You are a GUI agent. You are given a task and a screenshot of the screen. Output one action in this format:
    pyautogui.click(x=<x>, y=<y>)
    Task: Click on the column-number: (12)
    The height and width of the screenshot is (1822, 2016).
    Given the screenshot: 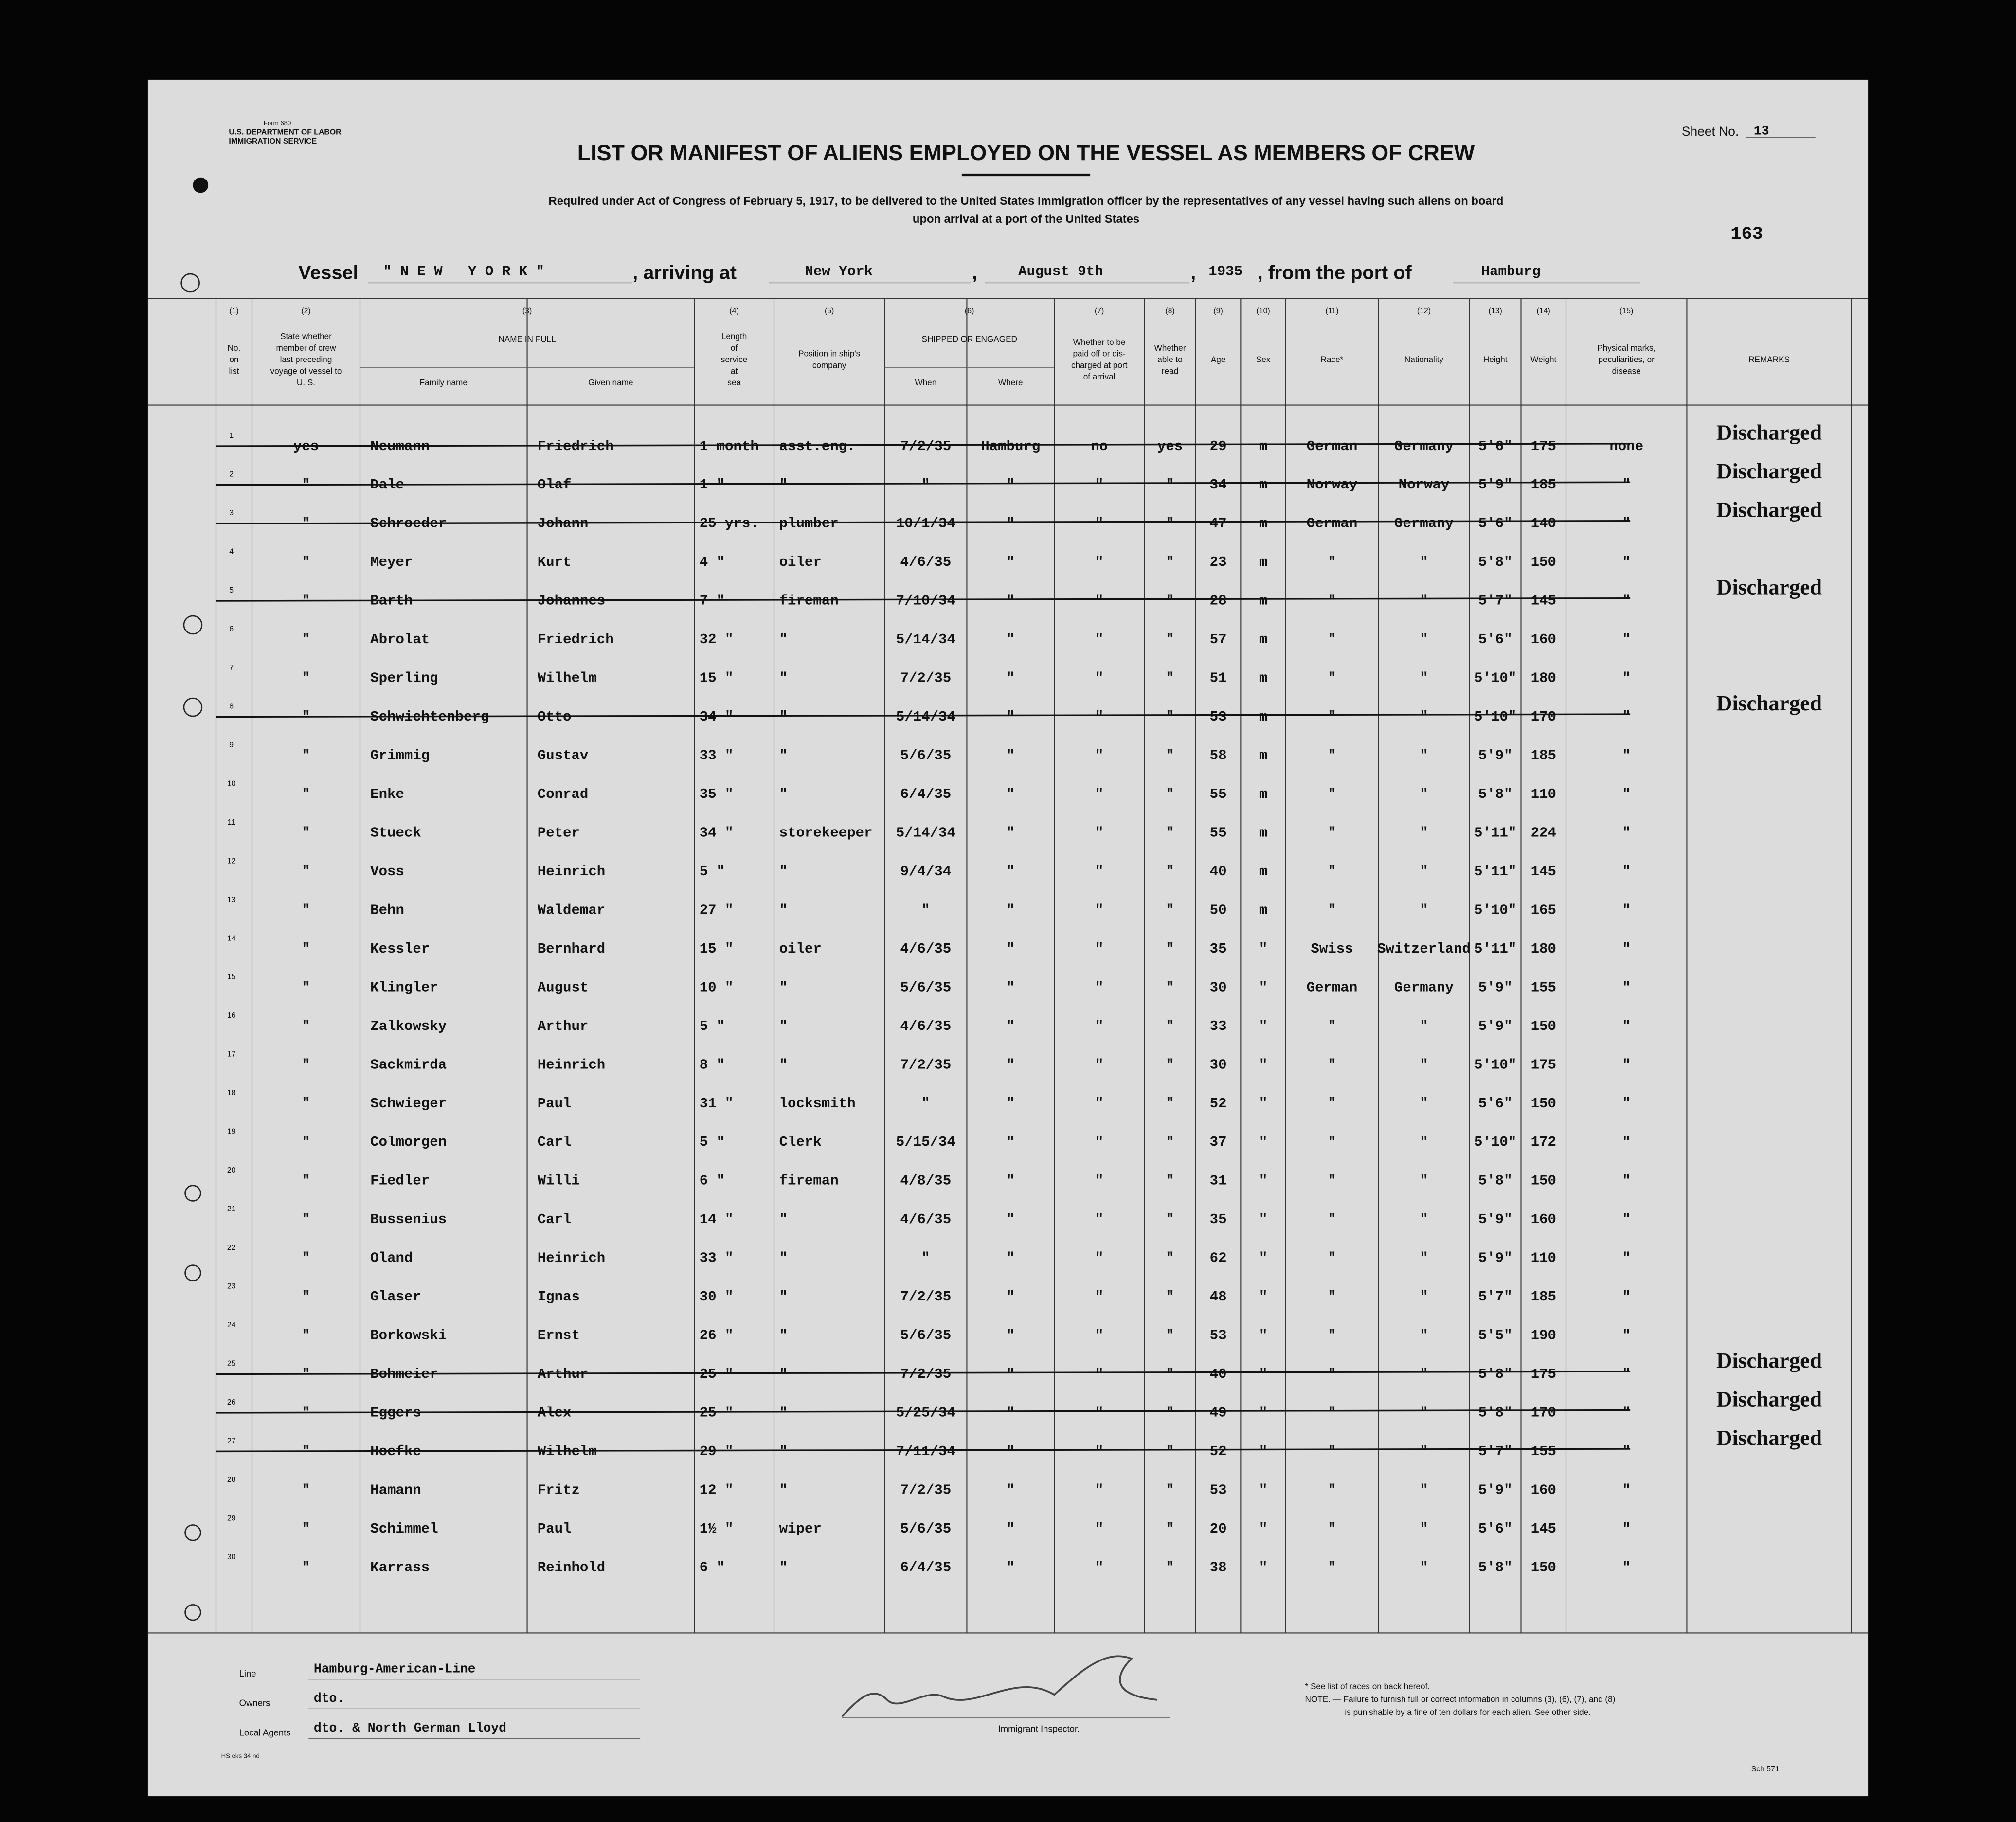 What is the action you would take?
    pyautogui.click(x=1424, y=311)
    